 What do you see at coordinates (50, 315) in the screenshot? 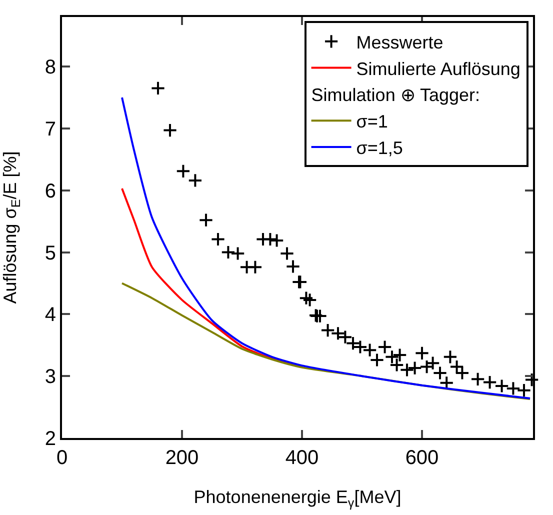
I see `y-tick-label: 4` at bounding box center [50, 315].